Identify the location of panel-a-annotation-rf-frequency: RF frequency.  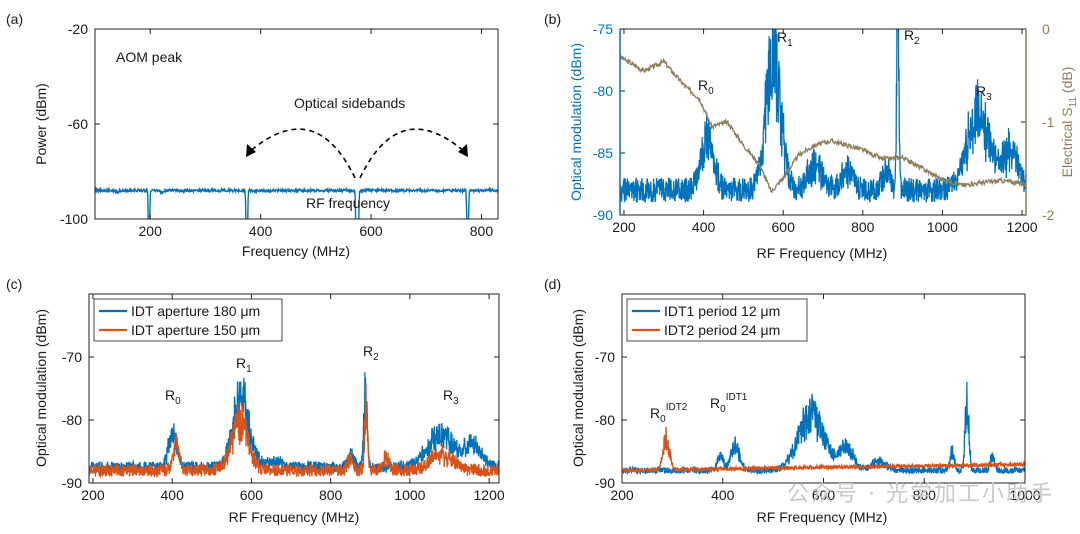
(348, 203).